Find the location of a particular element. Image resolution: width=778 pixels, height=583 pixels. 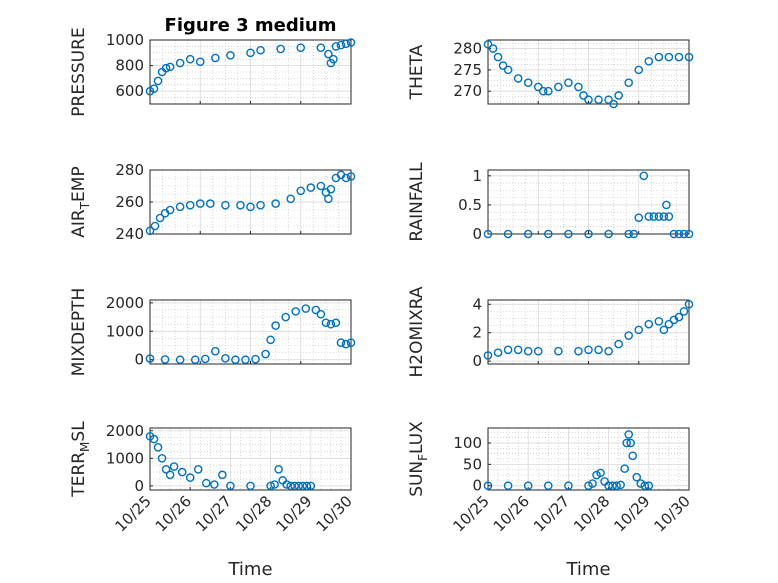

chart-title: Figure 3 medium is located at coordinates (251, 25).